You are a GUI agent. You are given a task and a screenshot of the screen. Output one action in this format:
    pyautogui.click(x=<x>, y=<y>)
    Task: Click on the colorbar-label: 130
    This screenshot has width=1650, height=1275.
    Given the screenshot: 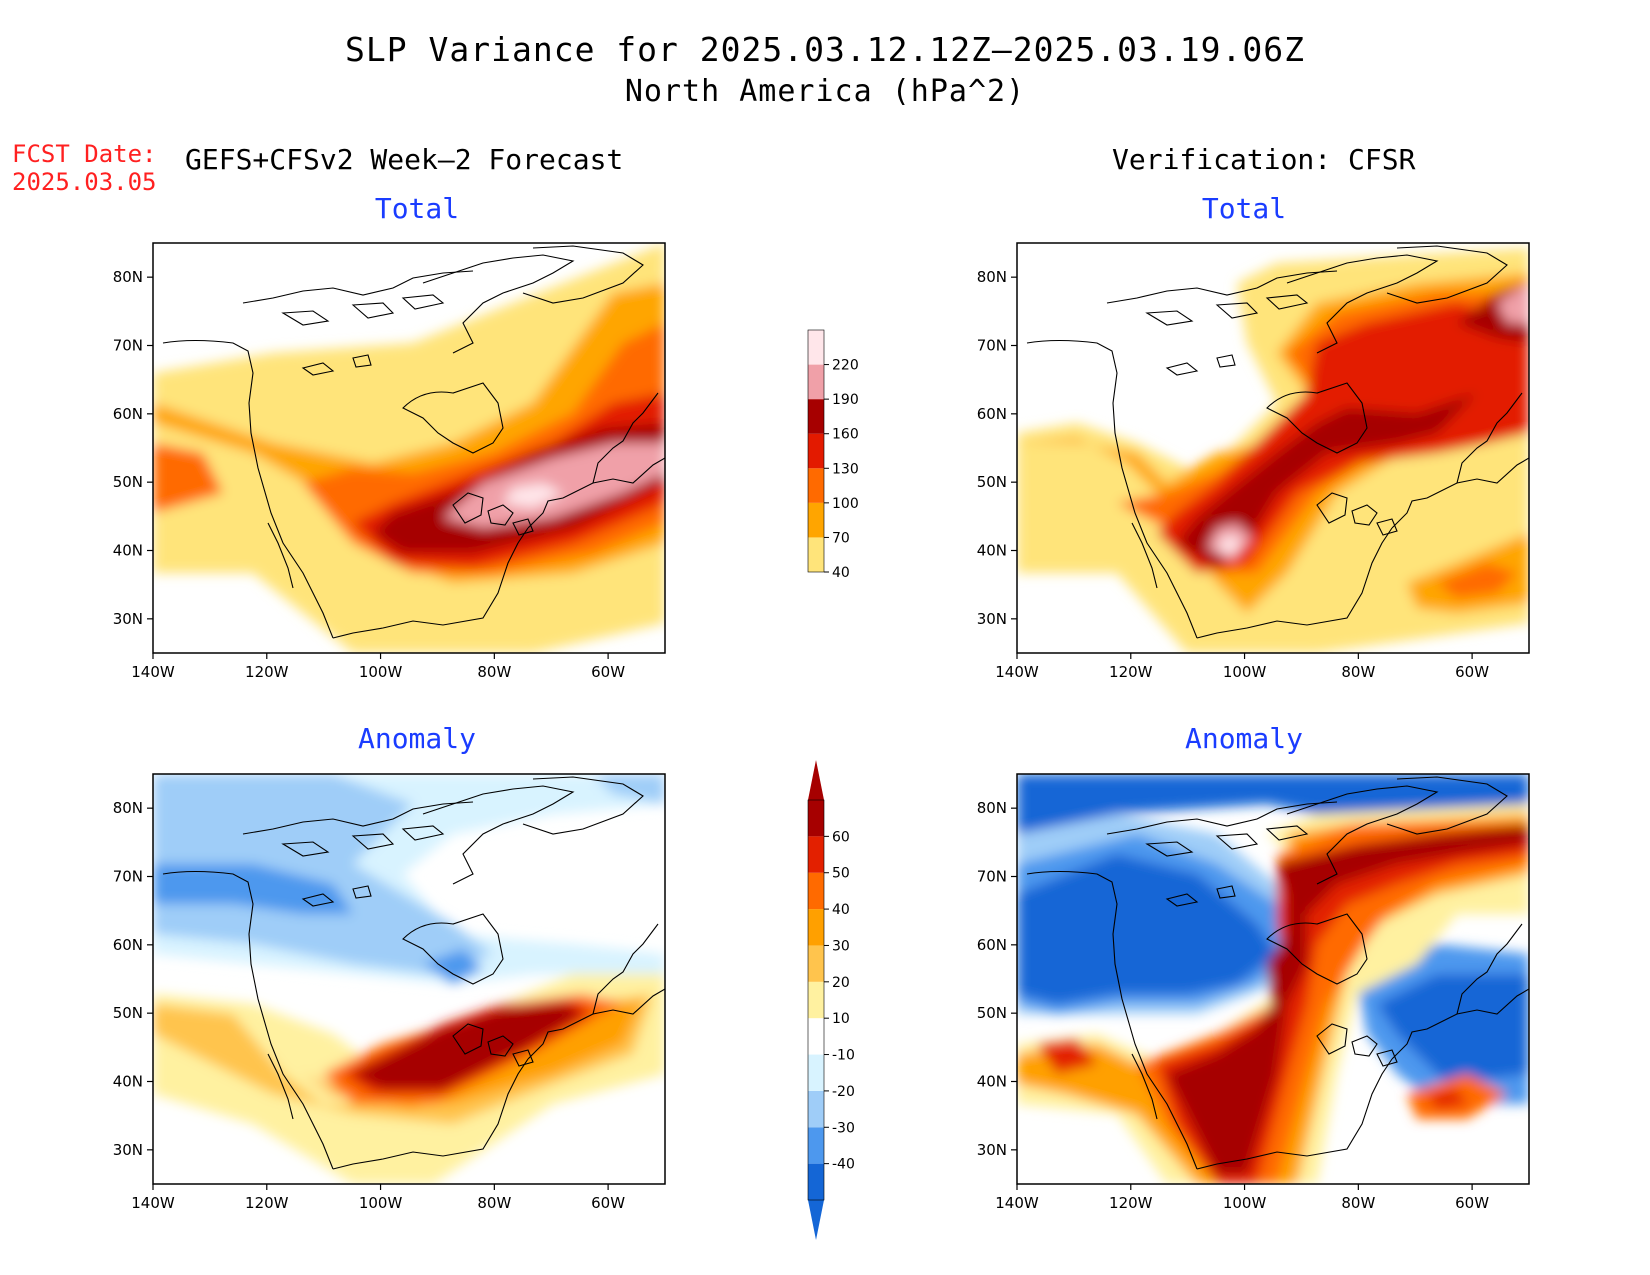 What is the action you would take?
    pyautogui.click(x=845, y=469)
    